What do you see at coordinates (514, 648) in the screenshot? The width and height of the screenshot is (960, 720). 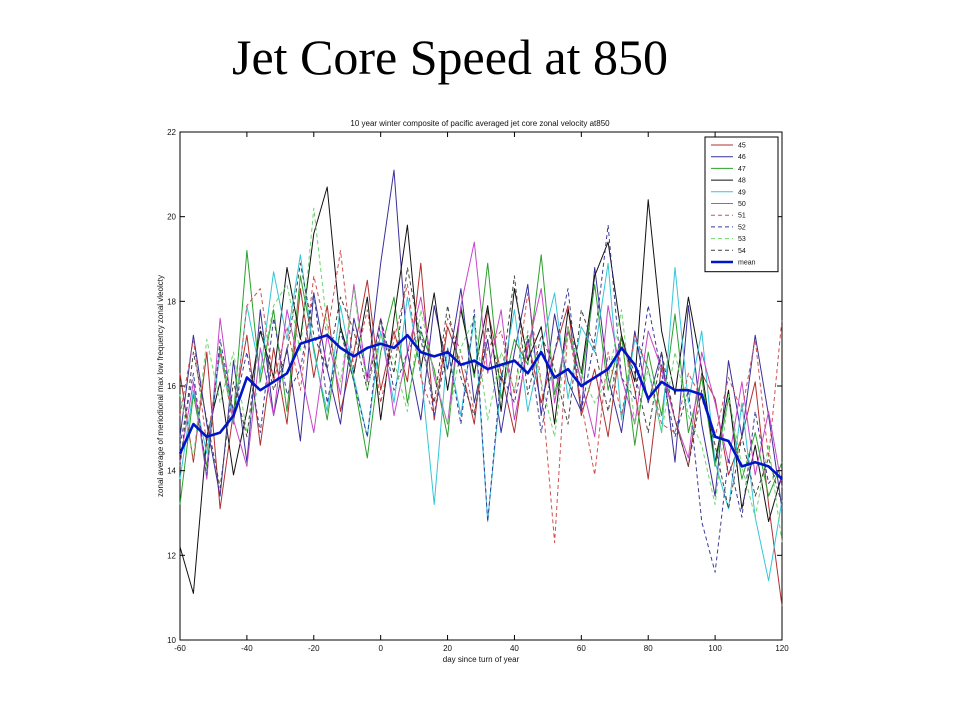 I see `x-tick-label-5: 40` at bounding box center [514, 648].